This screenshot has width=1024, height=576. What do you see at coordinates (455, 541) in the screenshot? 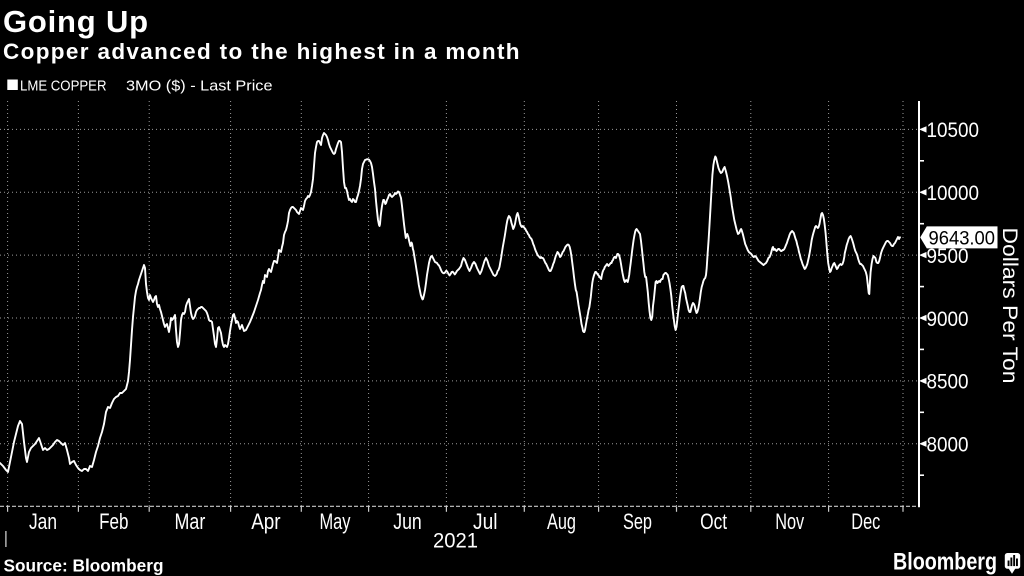
I see `svg-text: 2021` at bounding box center [455, 541].